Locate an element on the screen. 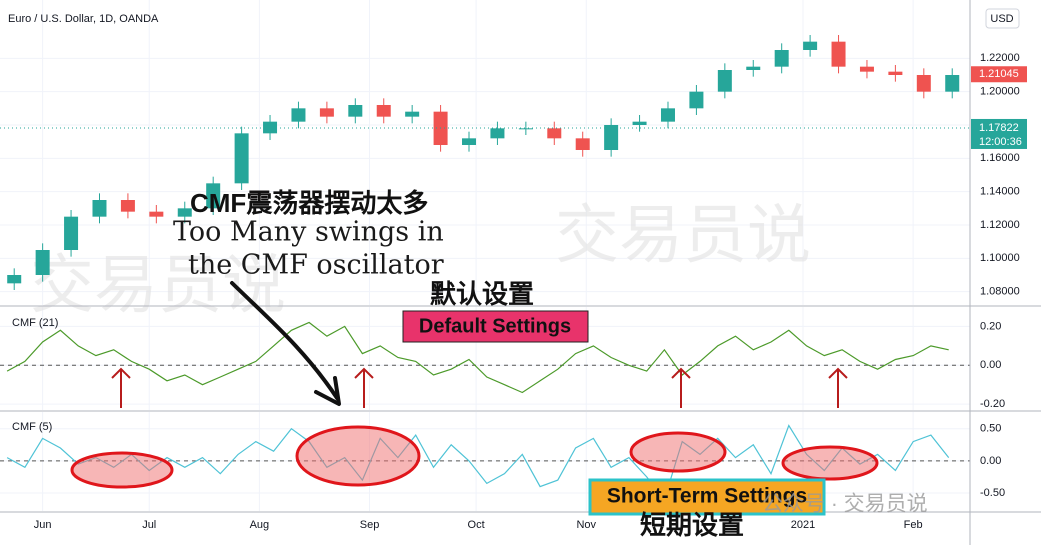 This screenshot has width=1041, height=545. panel-title: CMF (5) is located at coordinates (32, 427).